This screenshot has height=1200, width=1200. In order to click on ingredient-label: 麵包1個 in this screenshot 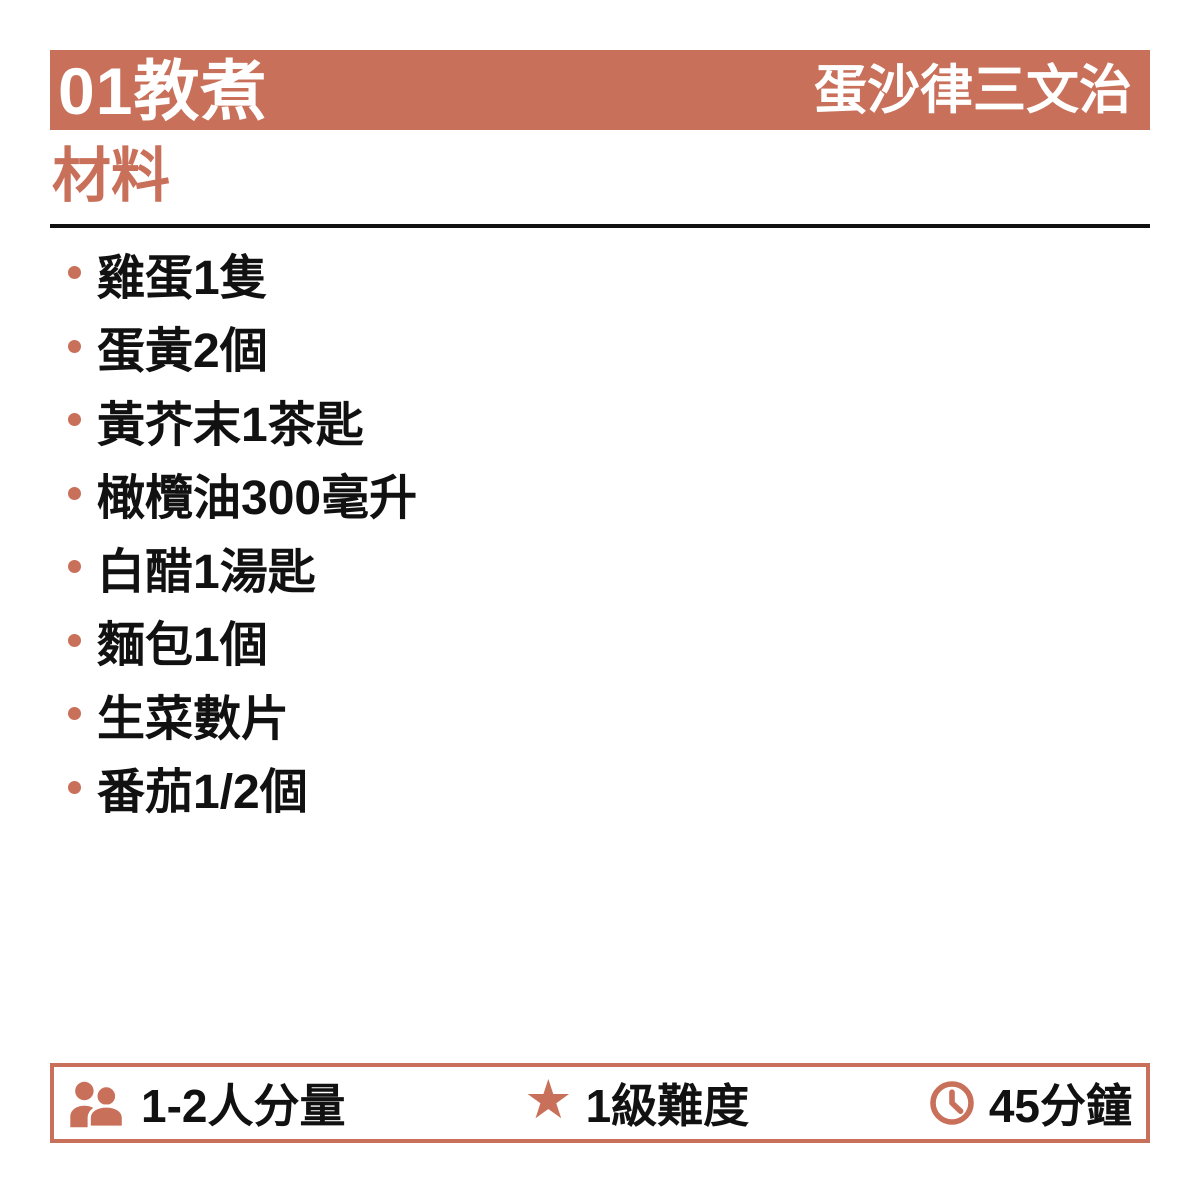, I will do `click(182, 646)`.